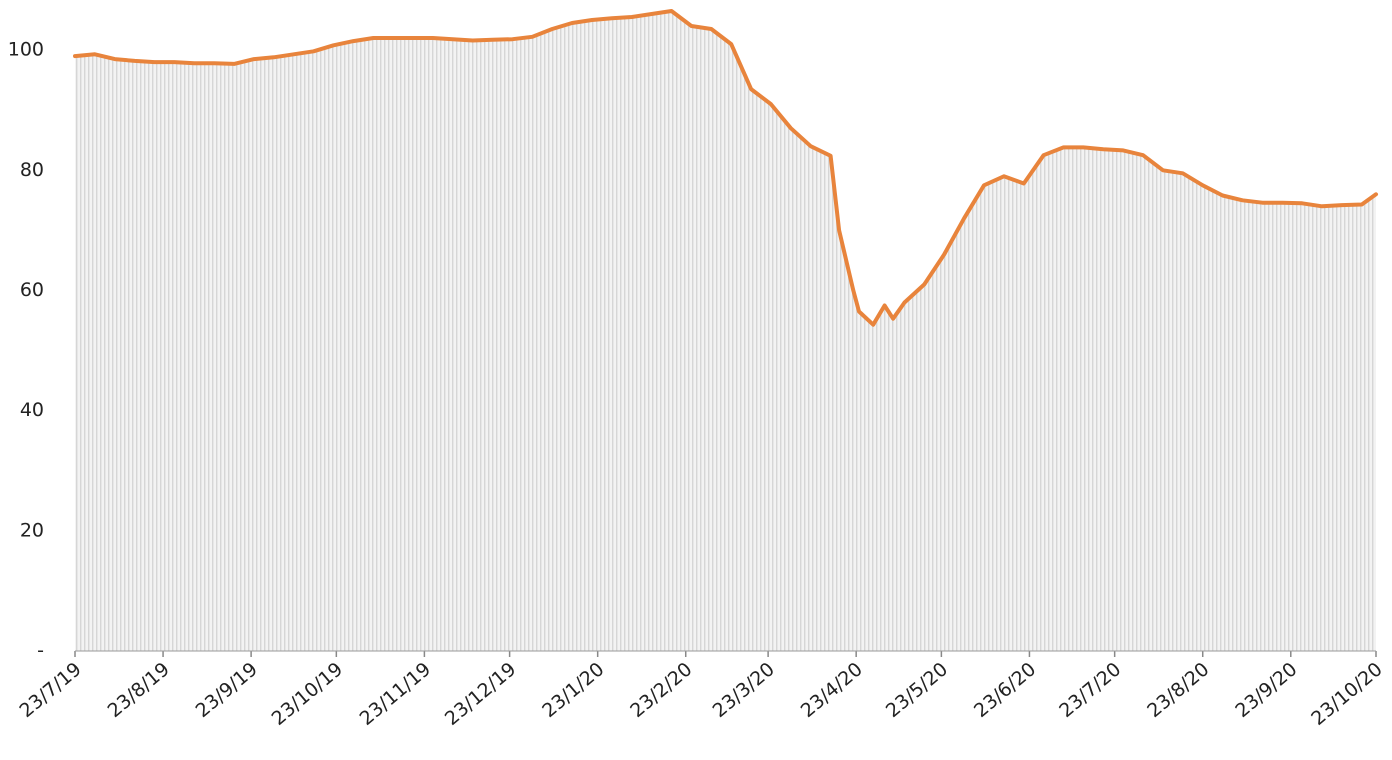 Image resolution: width=1392 pixels, height=760 pixels. Describe the element at coordinates (40, 651) in the screenshot. I see `y-tick-label: -` at that location.